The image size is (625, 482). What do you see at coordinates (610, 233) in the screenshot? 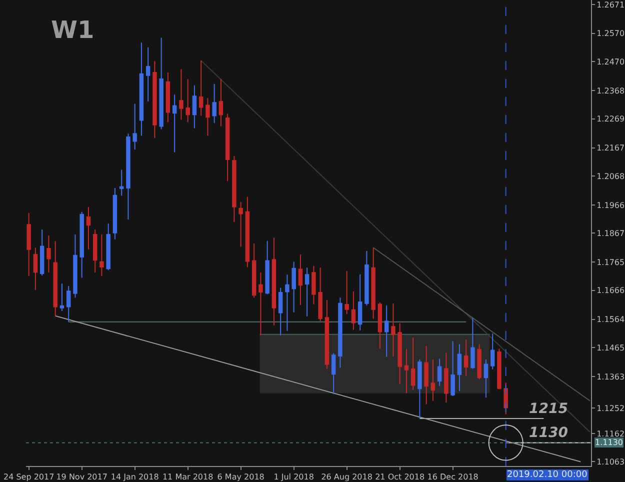
I see `y-tick-label: 1.1867` at bounding box center [610, 233].